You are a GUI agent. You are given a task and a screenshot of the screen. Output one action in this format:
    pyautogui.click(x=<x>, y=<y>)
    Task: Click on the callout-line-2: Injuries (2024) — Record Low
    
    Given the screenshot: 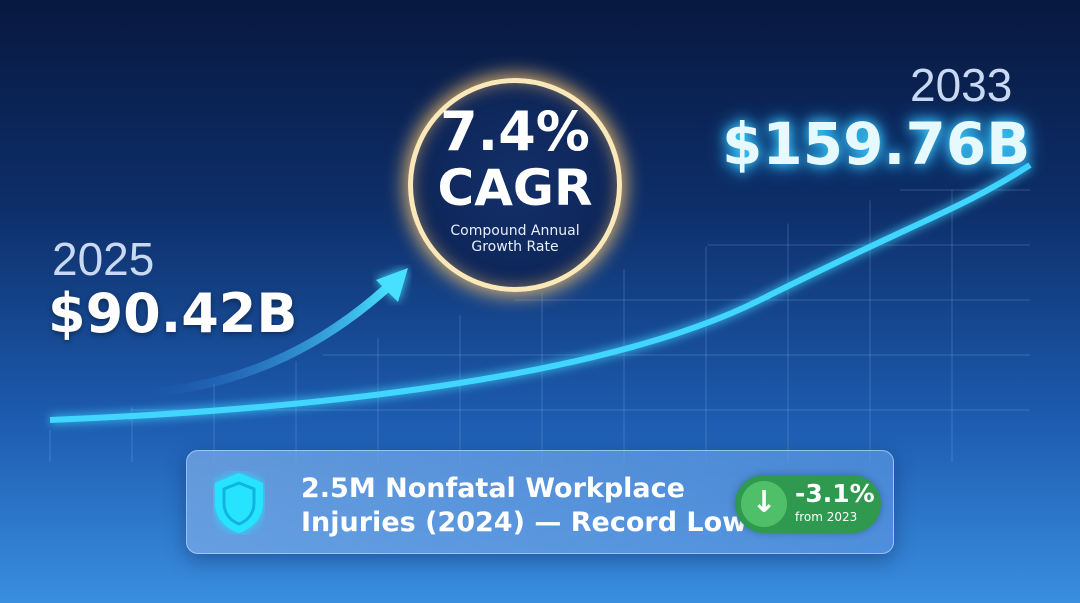 What is the action you would take?
    pyautogui.click(x=524, y=522)
    